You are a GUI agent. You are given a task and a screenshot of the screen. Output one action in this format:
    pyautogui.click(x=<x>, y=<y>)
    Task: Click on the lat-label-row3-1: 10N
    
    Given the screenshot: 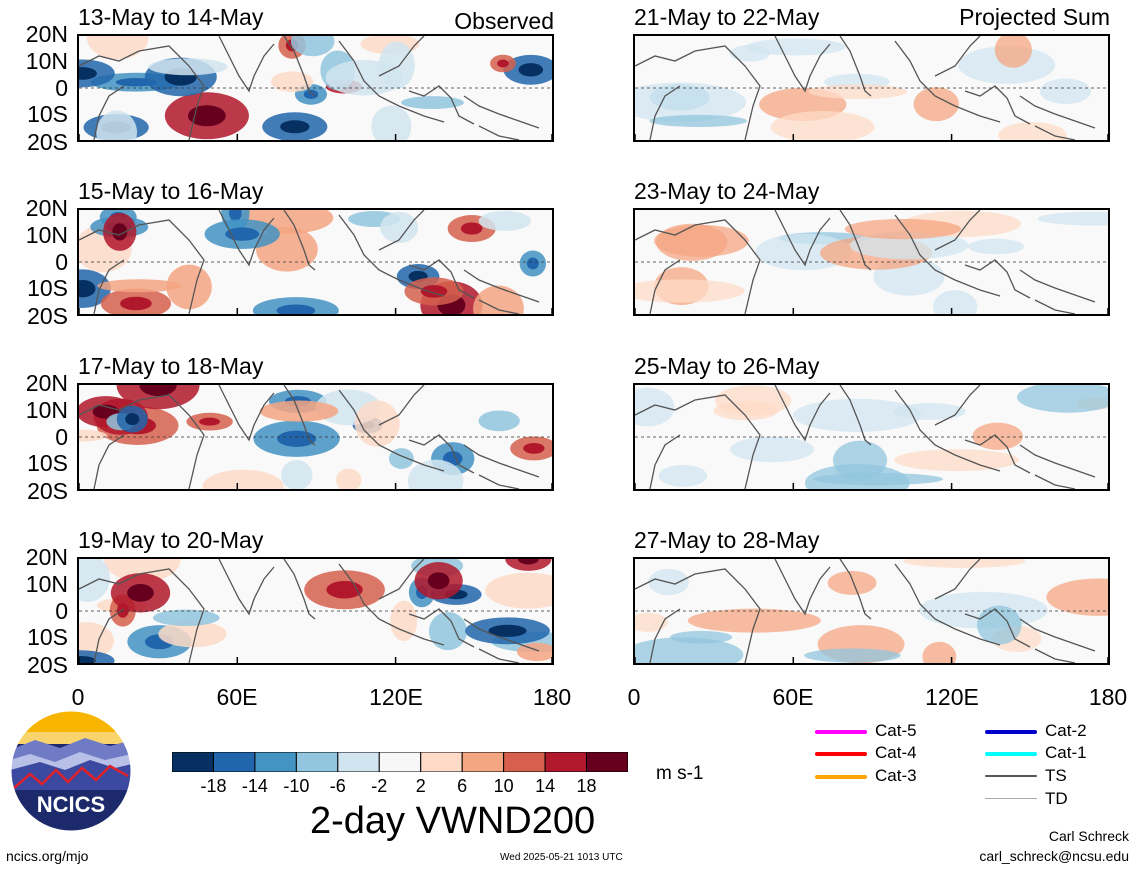 What is the action you would take?
    pyautogui.click(x=46, y=410)
    